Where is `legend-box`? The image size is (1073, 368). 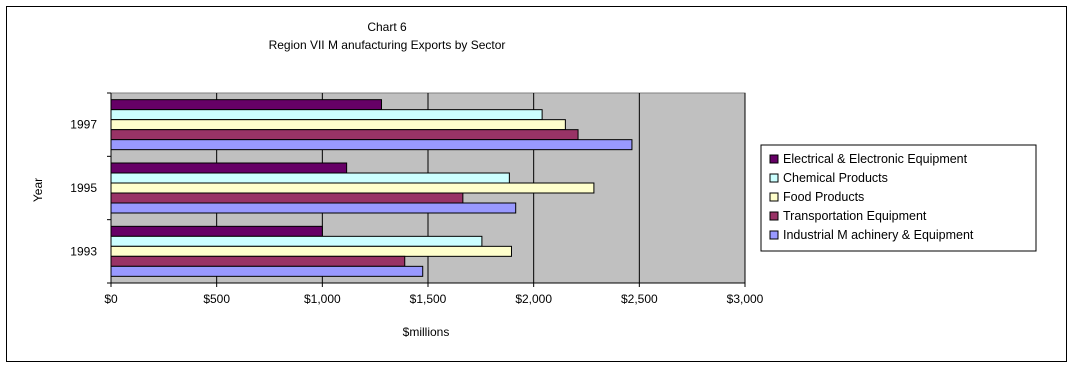
legend-box is located at coordinates (898, 198).